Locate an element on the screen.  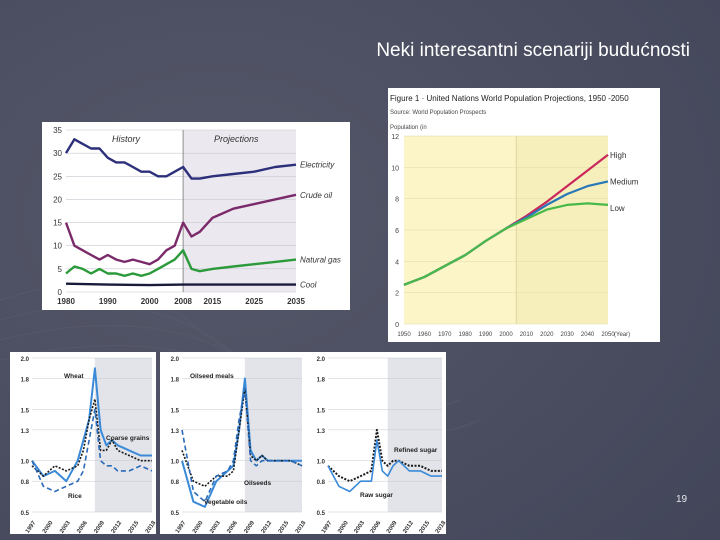
y-tick-label: 25 is located at coordinates (57, 176).